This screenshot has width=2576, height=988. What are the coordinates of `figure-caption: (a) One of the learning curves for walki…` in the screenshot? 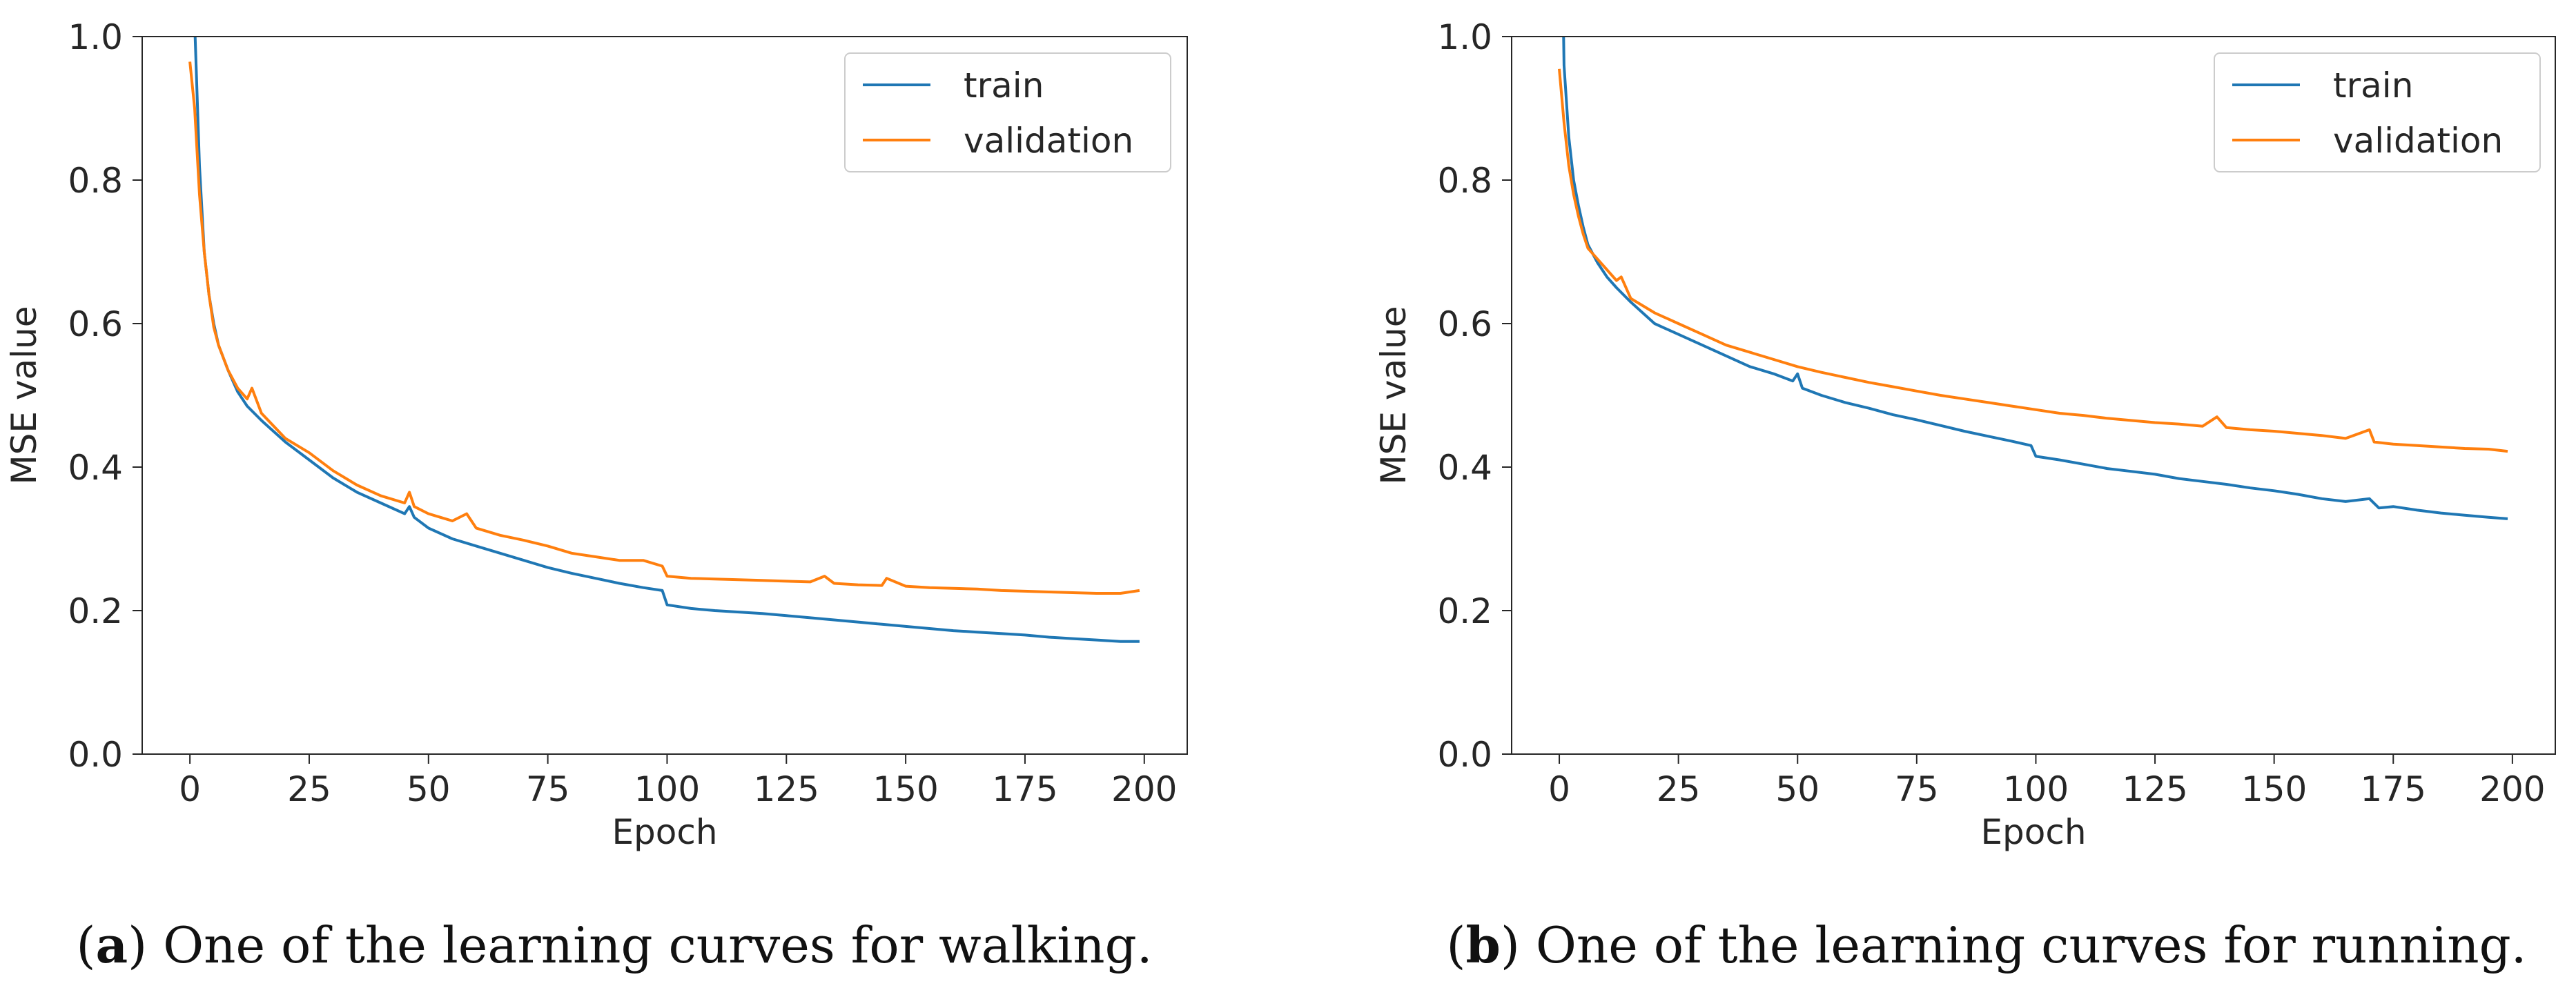 It's located at (614, 945).